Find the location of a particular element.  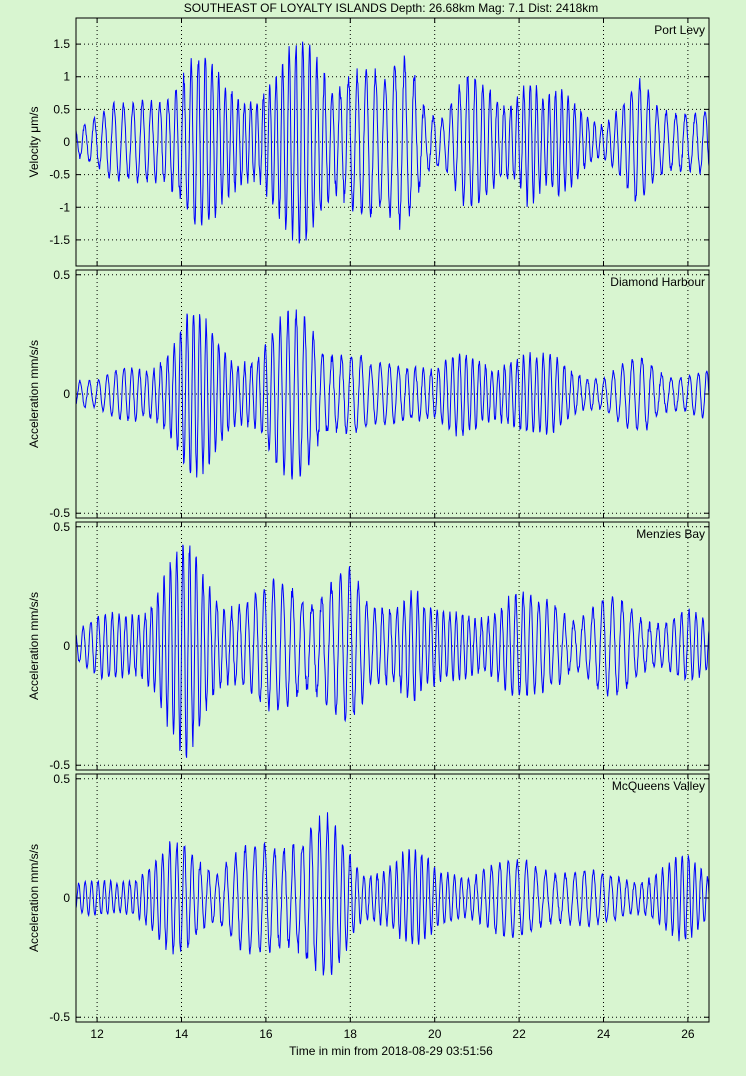

y-tick-label: 1.5 is located at coordinates (61, 44).